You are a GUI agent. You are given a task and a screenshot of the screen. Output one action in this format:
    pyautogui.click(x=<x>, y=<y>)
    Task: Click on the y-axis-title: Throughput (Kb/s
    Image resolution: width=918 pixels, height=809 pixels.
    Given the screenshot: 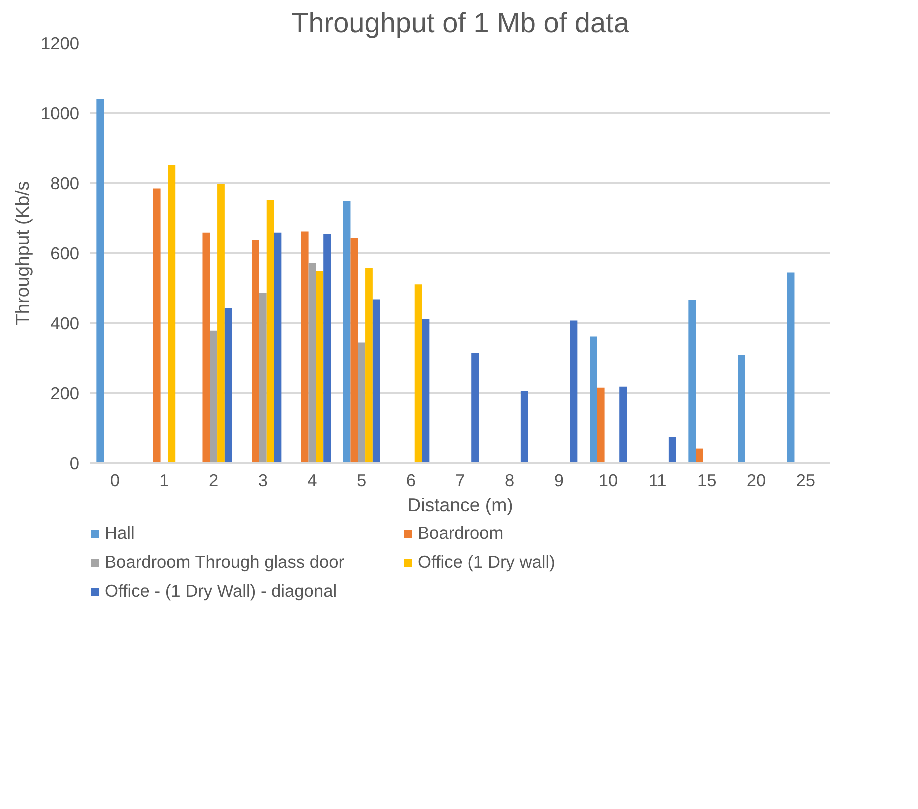 What is the action you would take?
    pyautogui.click(x=22, y=253)
    